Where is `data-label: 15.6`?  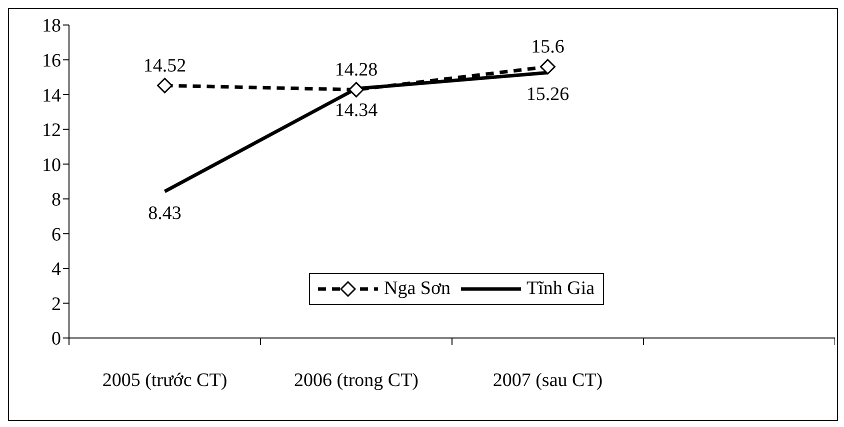 data-label: 15.6 is located at coordinates (547, 47).